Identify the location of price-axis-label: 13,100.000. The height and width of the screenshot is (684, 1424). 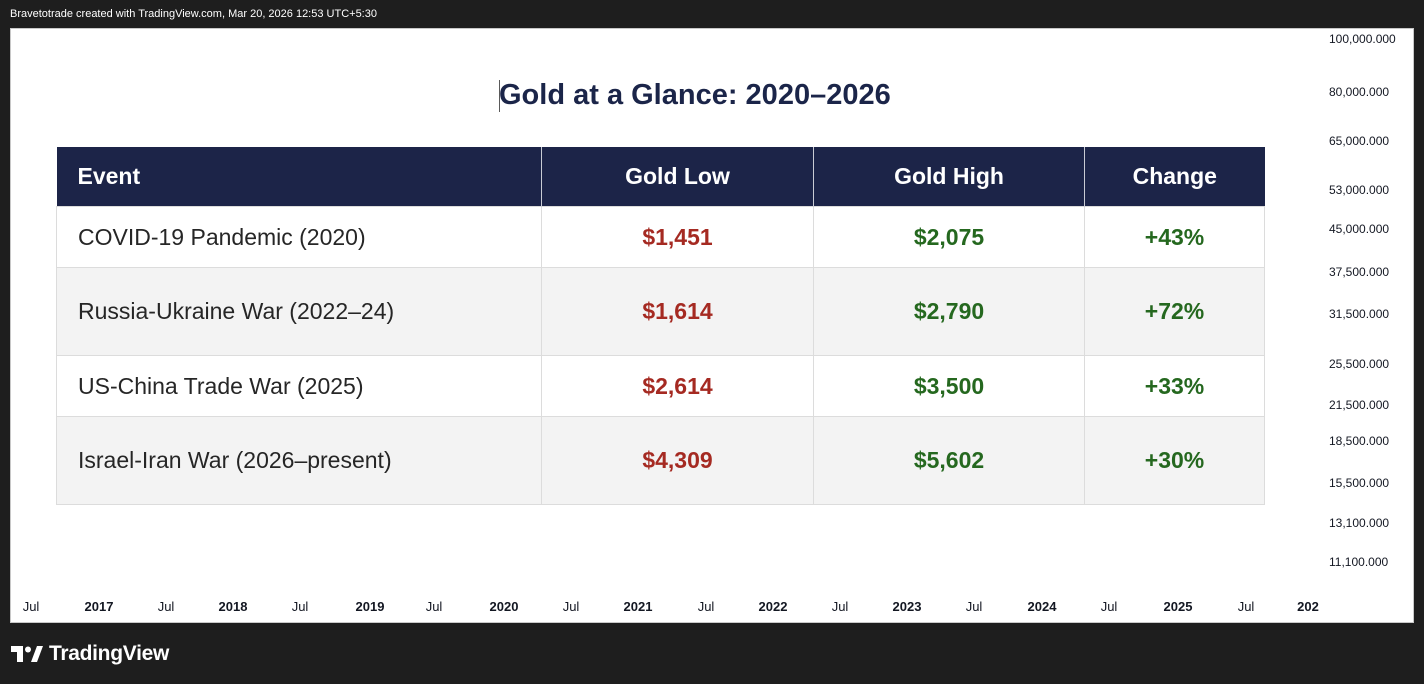
(1359, 523).